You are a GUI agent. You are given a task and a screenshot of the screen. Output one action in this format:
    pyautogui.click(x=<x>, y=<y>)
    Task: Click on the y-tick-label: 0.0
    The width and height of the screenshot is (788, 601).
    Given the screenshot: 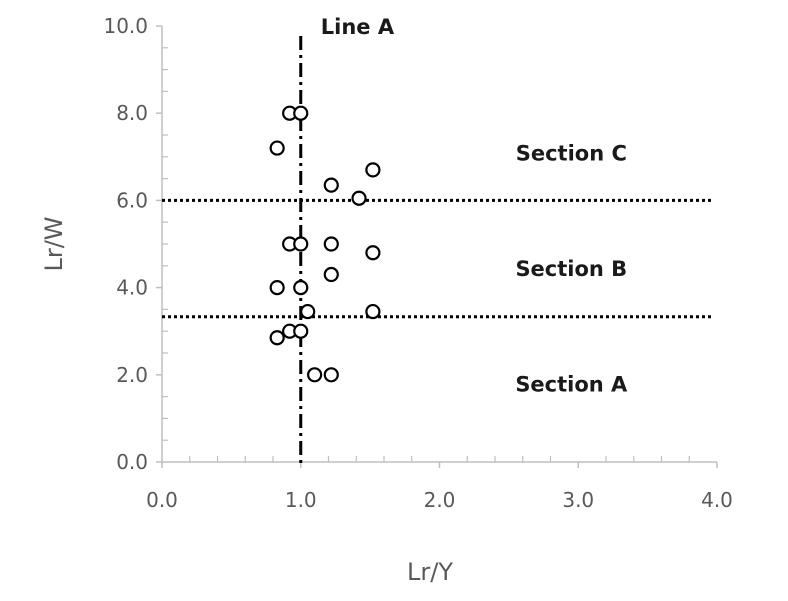 What is the action you would take?
    pyautogui.click(x=132, y=462)
    